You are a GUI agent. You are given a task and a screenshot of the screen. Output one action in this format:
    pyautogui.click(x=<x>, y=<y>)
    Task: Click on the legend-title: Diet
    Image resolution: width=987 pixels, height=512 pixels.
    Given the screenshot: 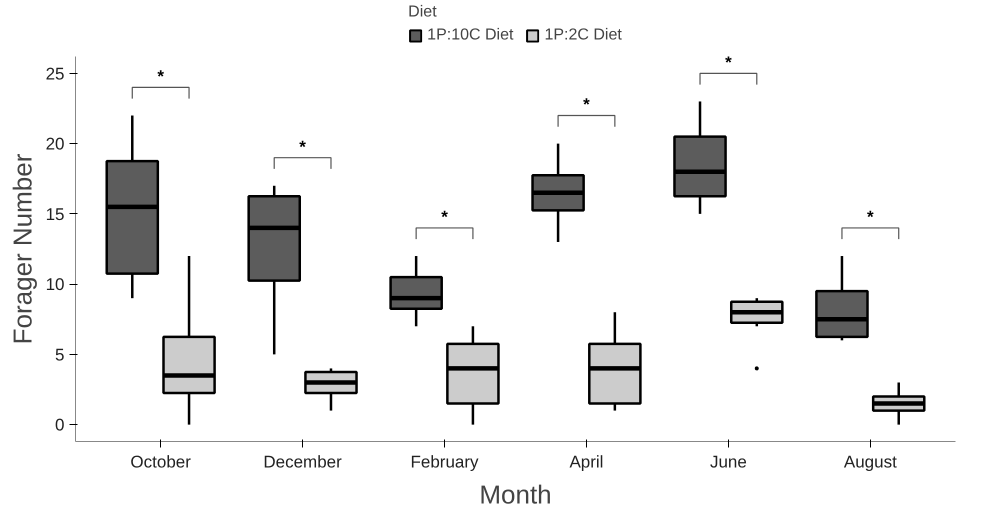 What is the action you would take?
    pyautogui.click(x=423, y=13)
    